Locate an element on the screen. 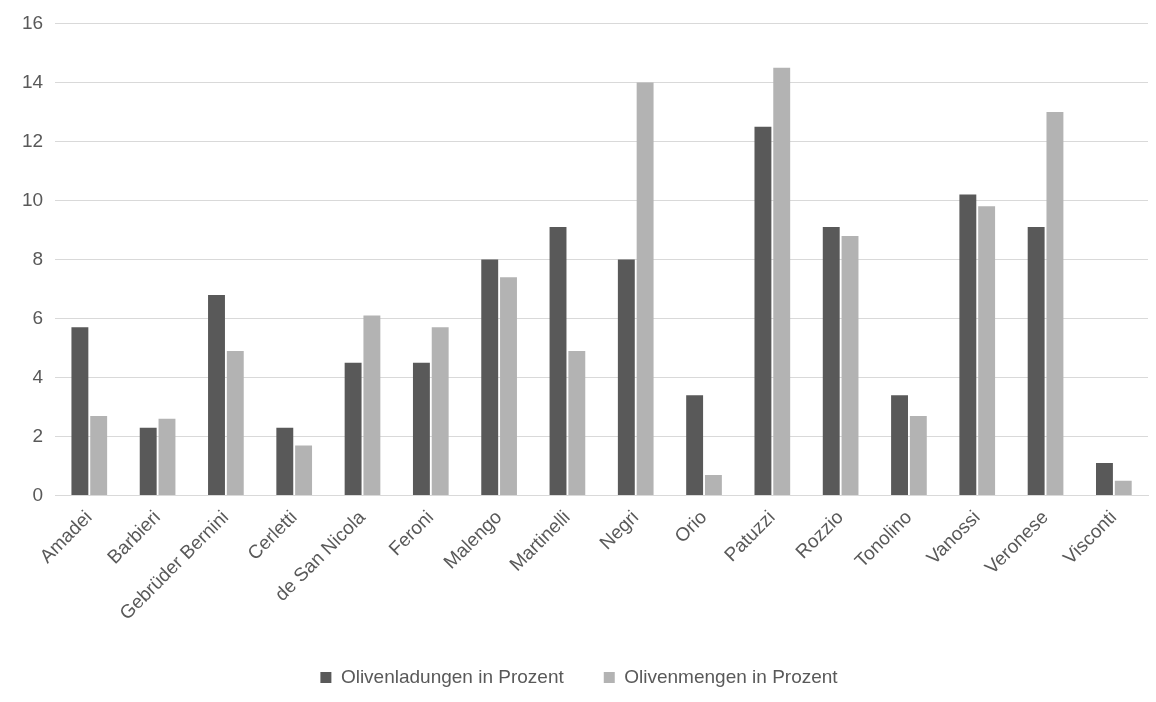  legend-label: Olivenmengen in Prozent is located at coordinates (731, 676).